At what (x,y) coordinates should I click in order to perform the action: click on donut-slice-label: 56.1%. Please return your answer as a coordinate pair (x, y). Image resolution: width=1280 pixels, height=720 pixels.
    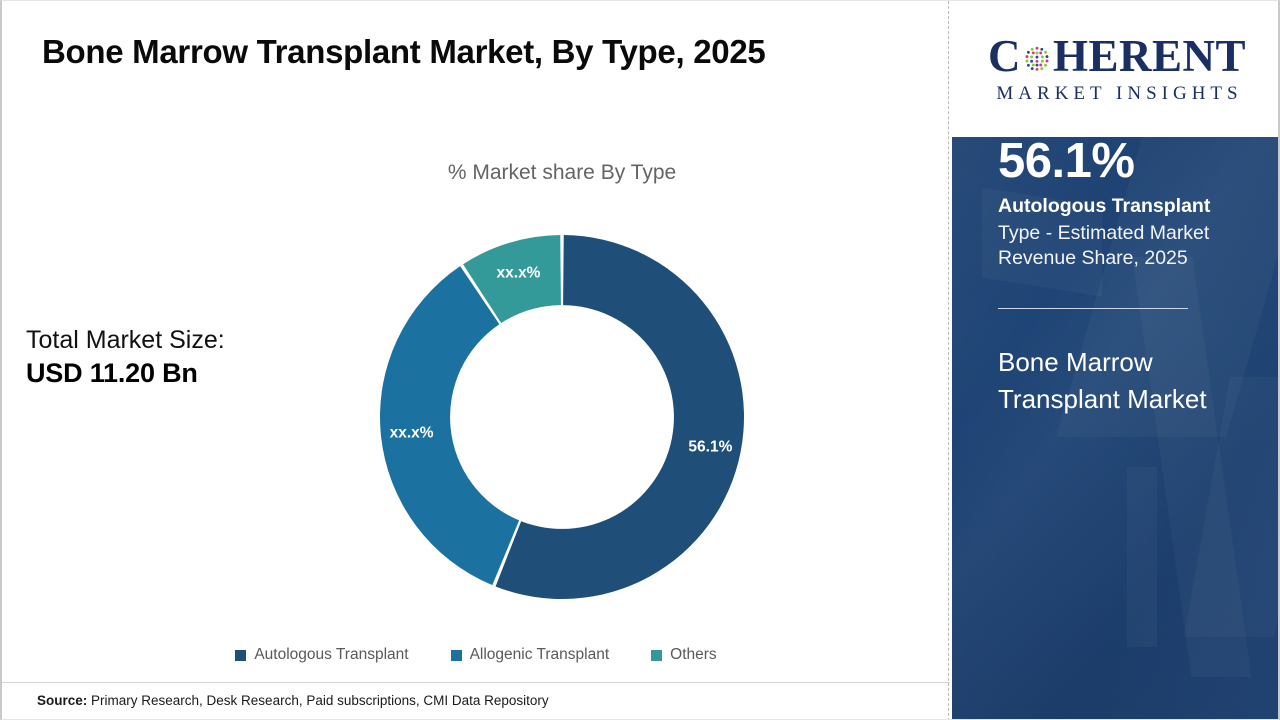
    Looking at the image, I should click on (710, 446).